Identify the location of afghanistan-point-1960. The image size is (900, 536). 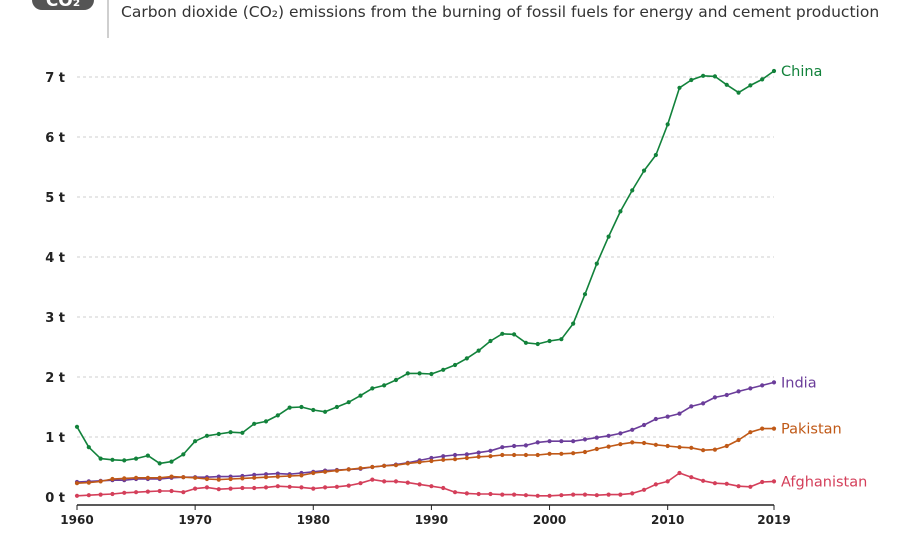
(77, 495).